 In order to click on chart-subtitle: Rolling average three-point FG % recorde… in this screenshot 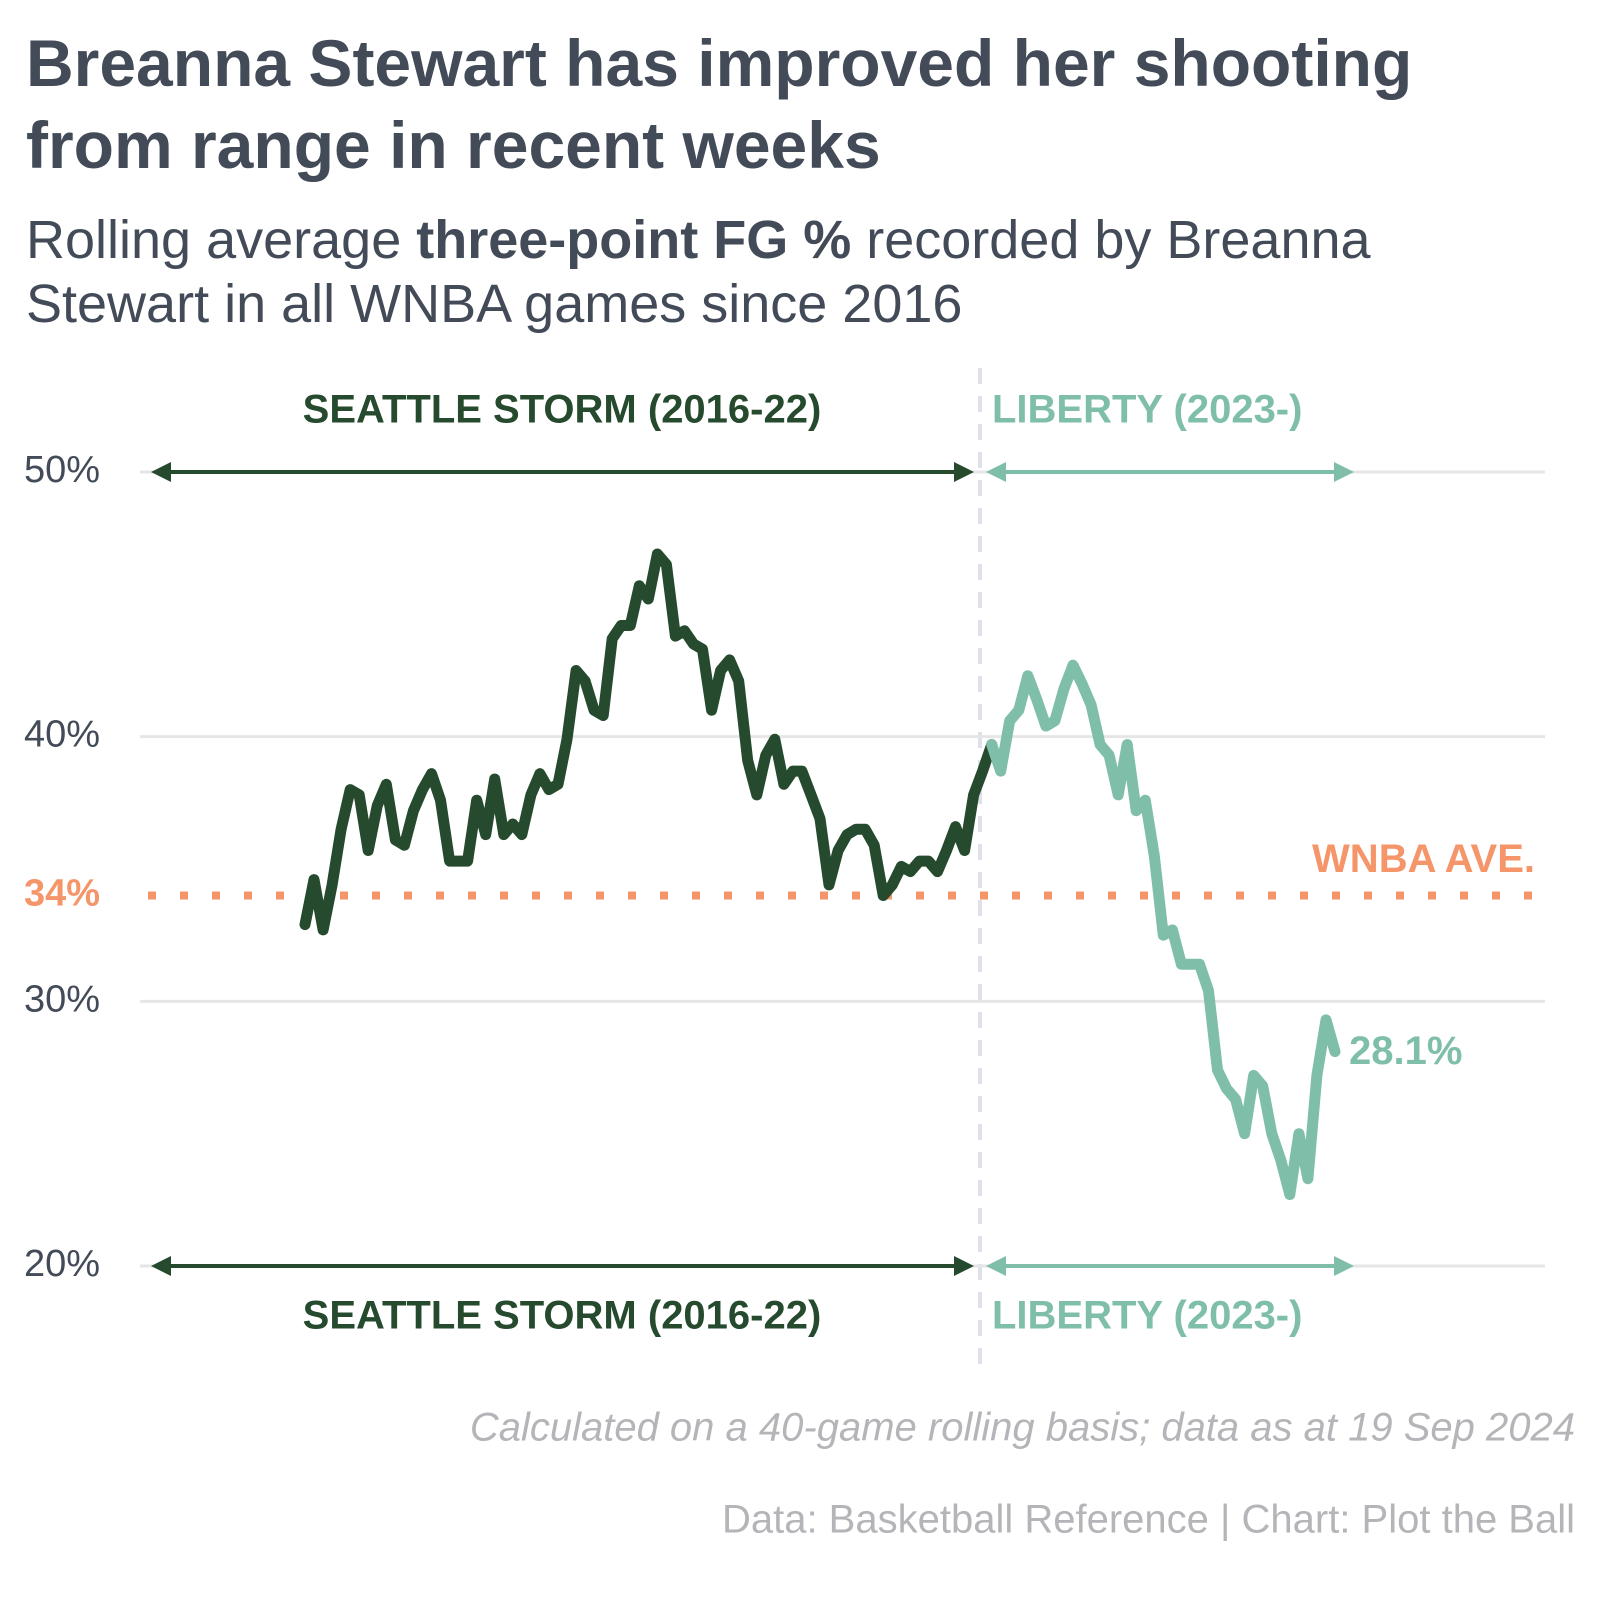, I will do `click(766, 272)`.